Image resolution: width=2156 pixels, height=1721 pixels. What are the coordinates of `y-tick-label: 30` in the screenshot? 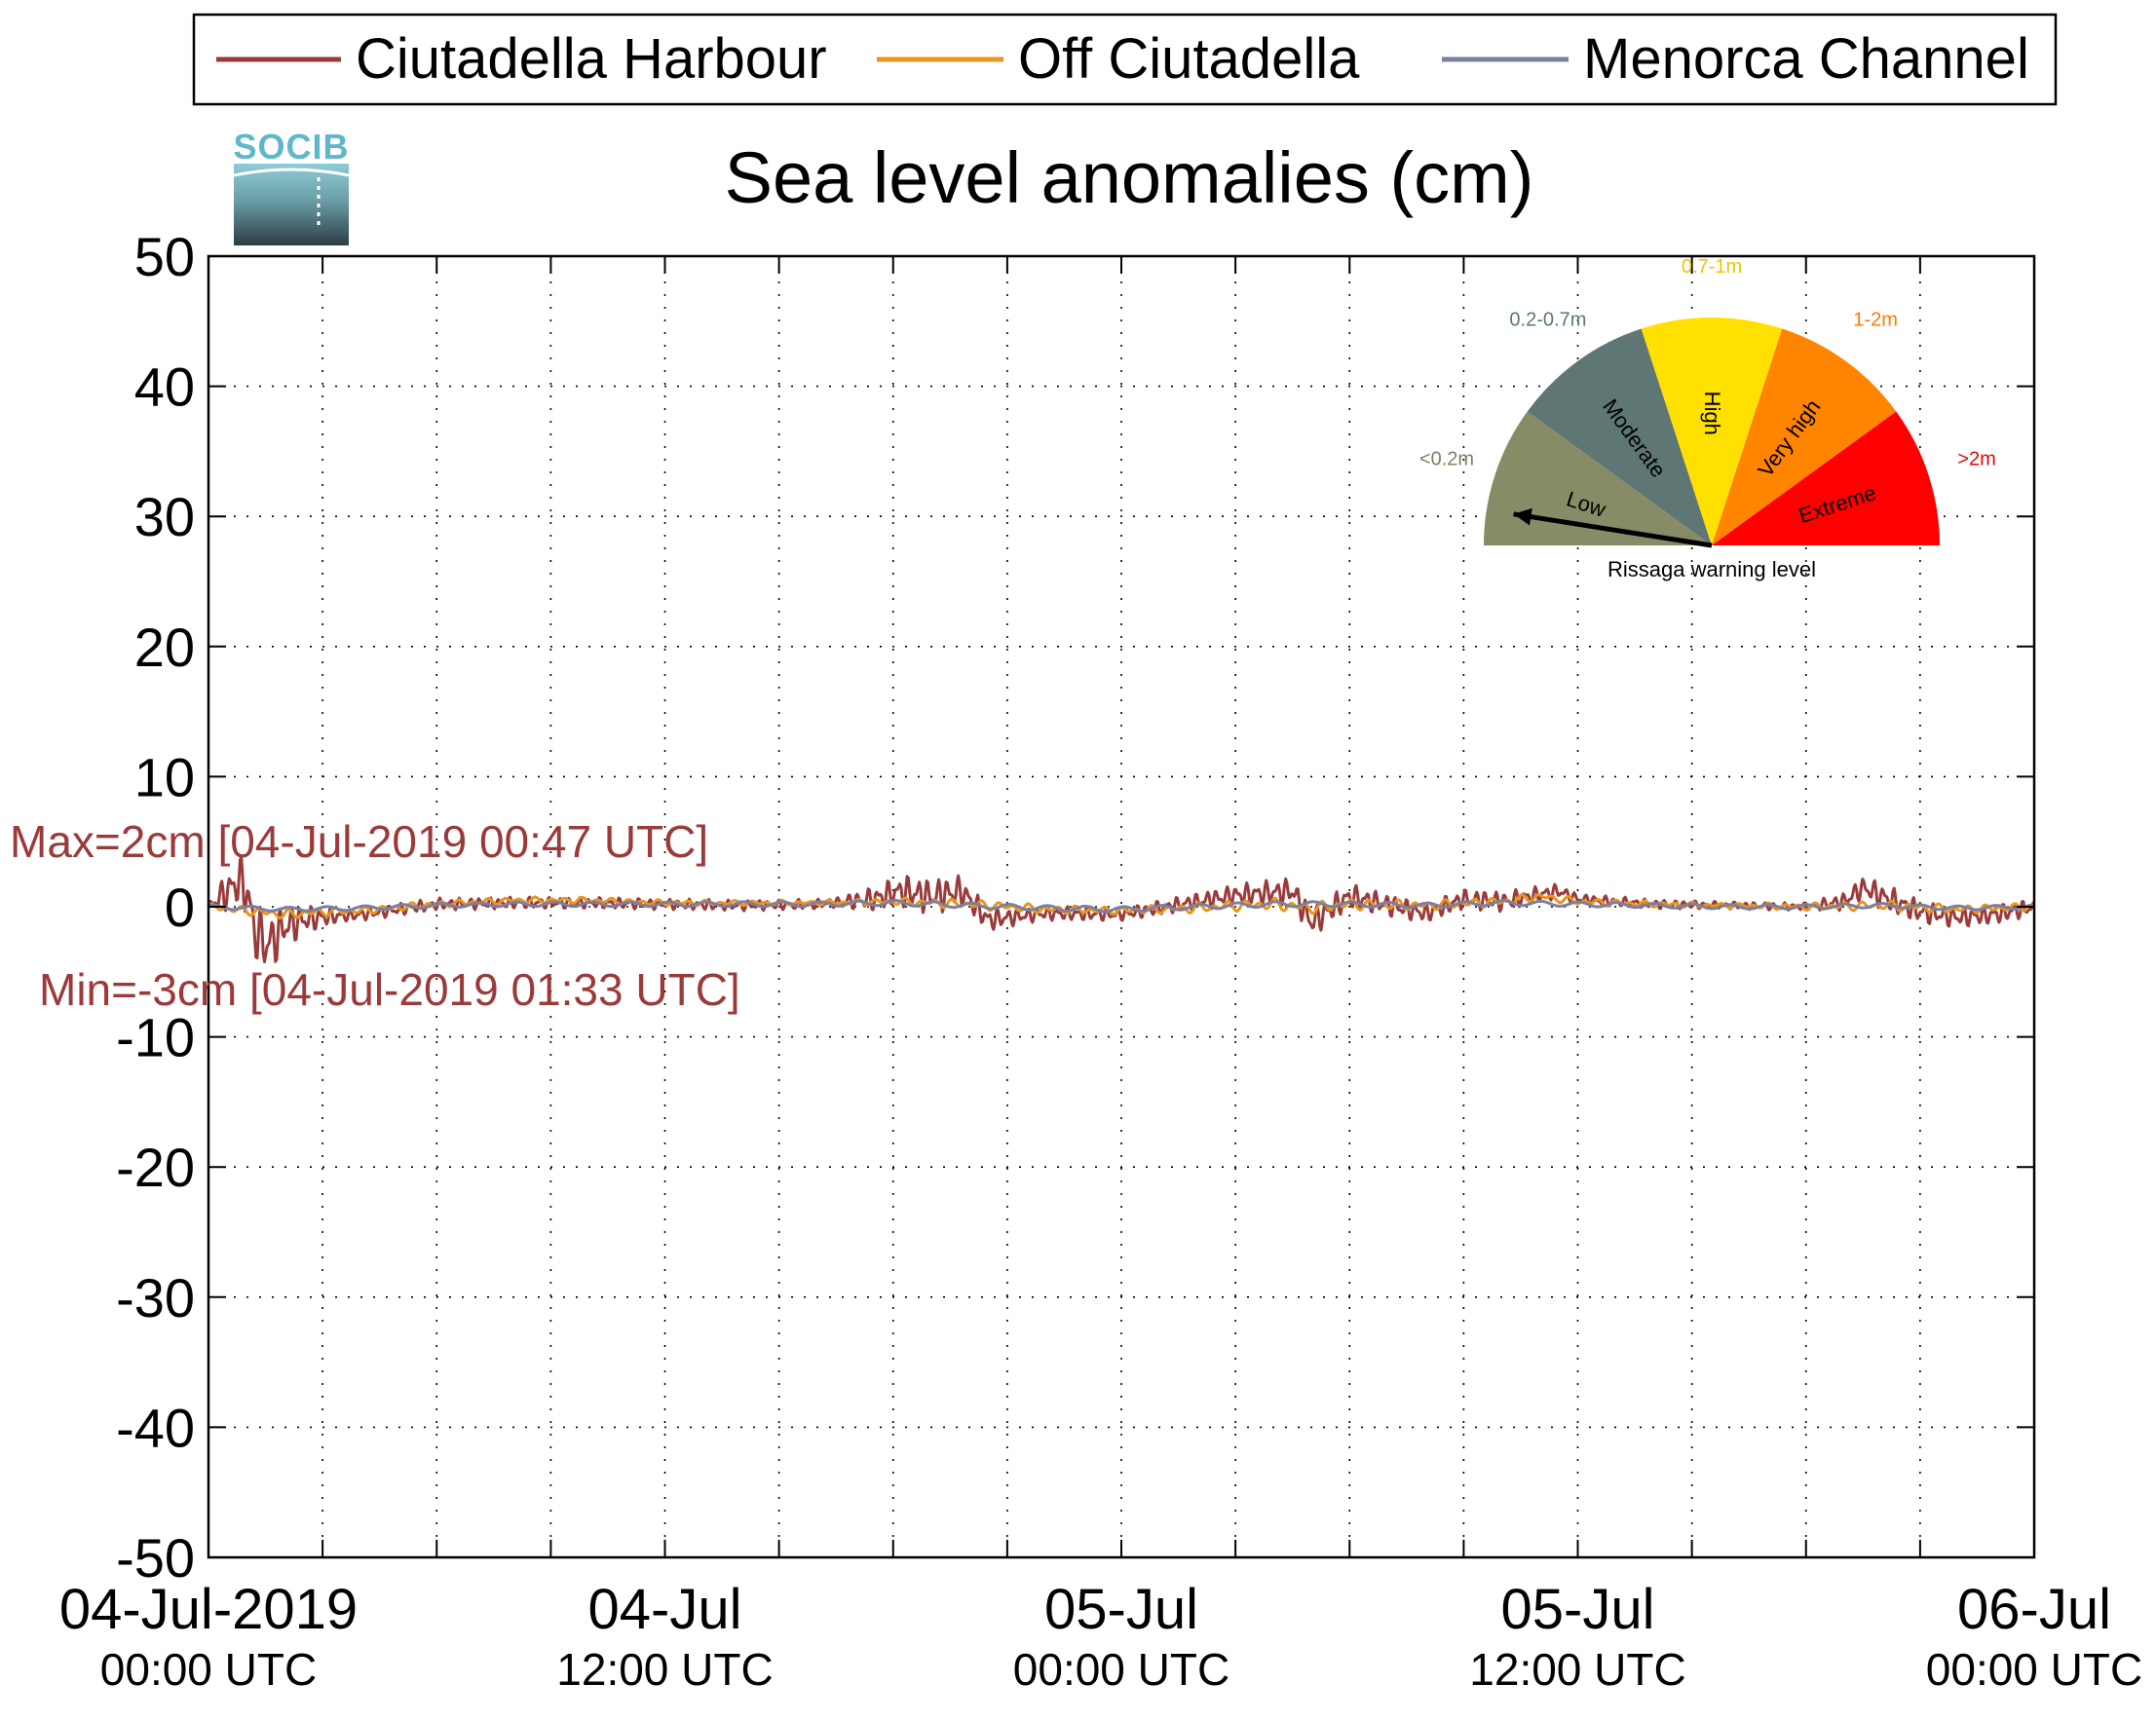 It's located at (164, 516).